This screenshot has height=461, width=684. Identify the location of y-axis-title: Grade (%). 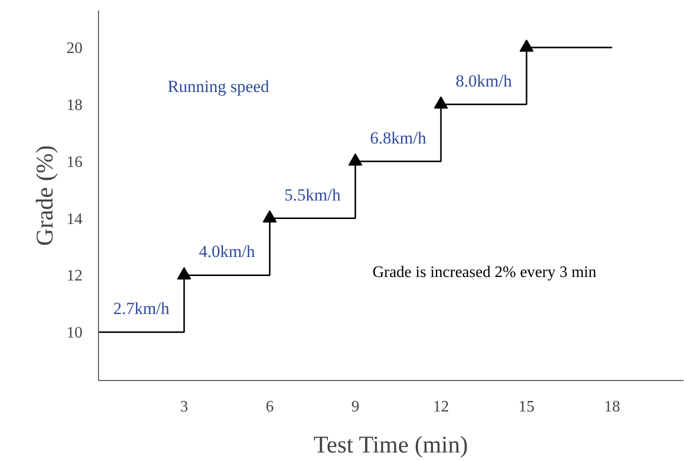
(45, 195).